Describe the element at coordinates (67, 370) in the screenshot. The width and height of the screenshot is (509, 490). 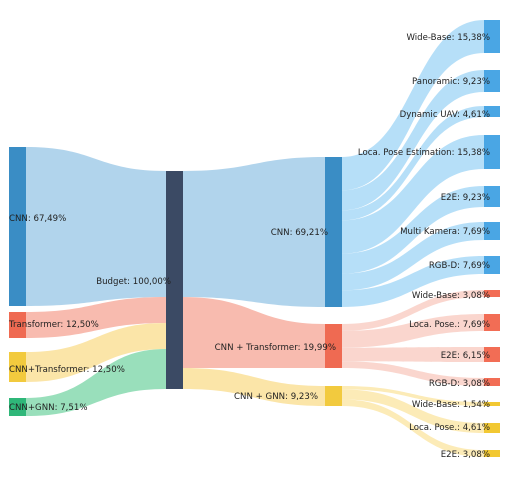
I see `label-cnn-transformer-source: CNN+Transformer: 12,50%` at that location.